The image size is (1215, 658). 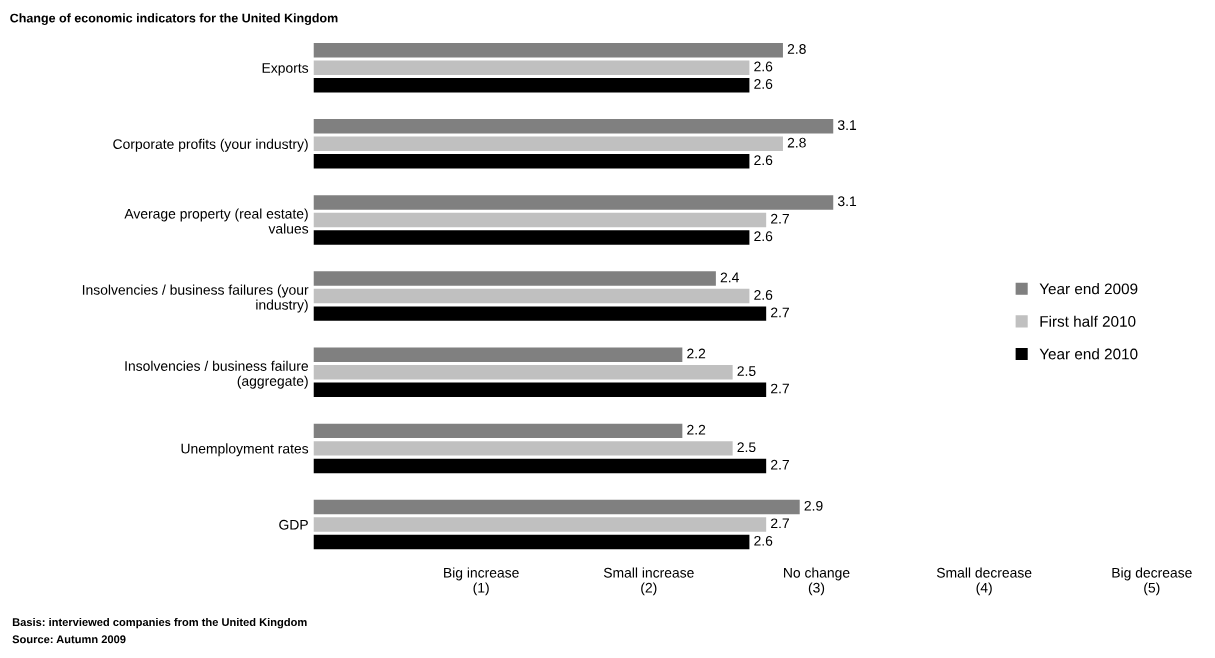 I want to click on legend-label: Year end 2010, so click(x=1088, y=354).